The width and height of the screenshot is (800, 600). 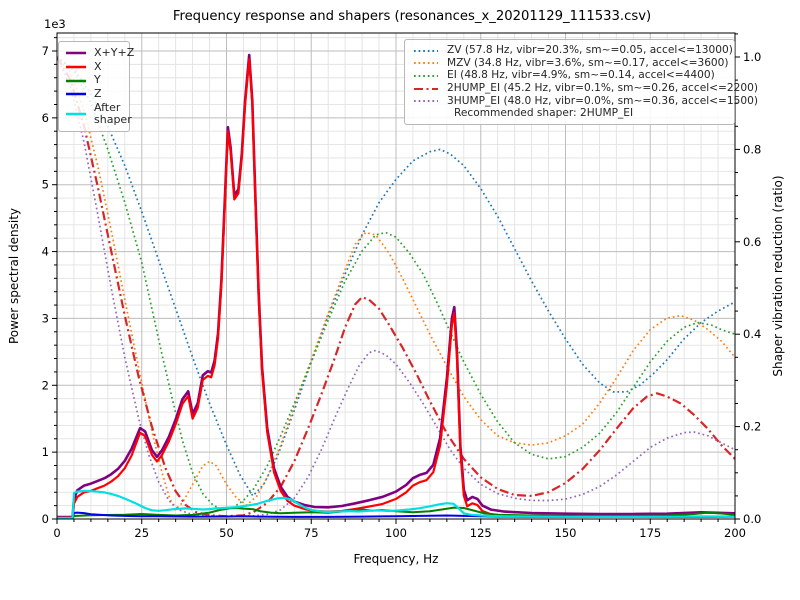 I want to click on x-tick-label: 75, so click(x=311, y=533).